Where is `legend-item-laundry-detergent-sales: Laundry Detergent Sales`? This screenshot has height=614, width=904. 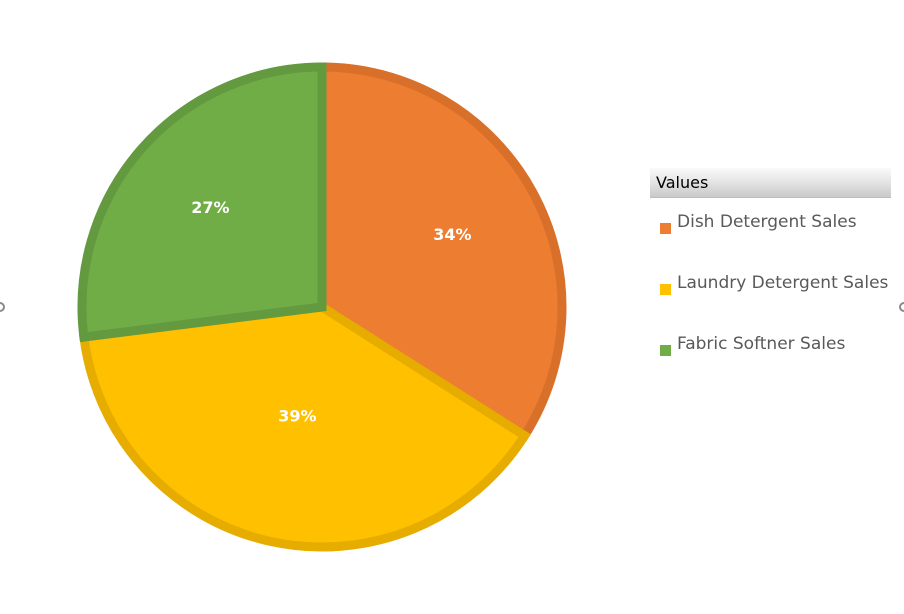
legend-item-laundry-detergent-sales: Laundry Detergent Sales is located at coordinates (770, 289).